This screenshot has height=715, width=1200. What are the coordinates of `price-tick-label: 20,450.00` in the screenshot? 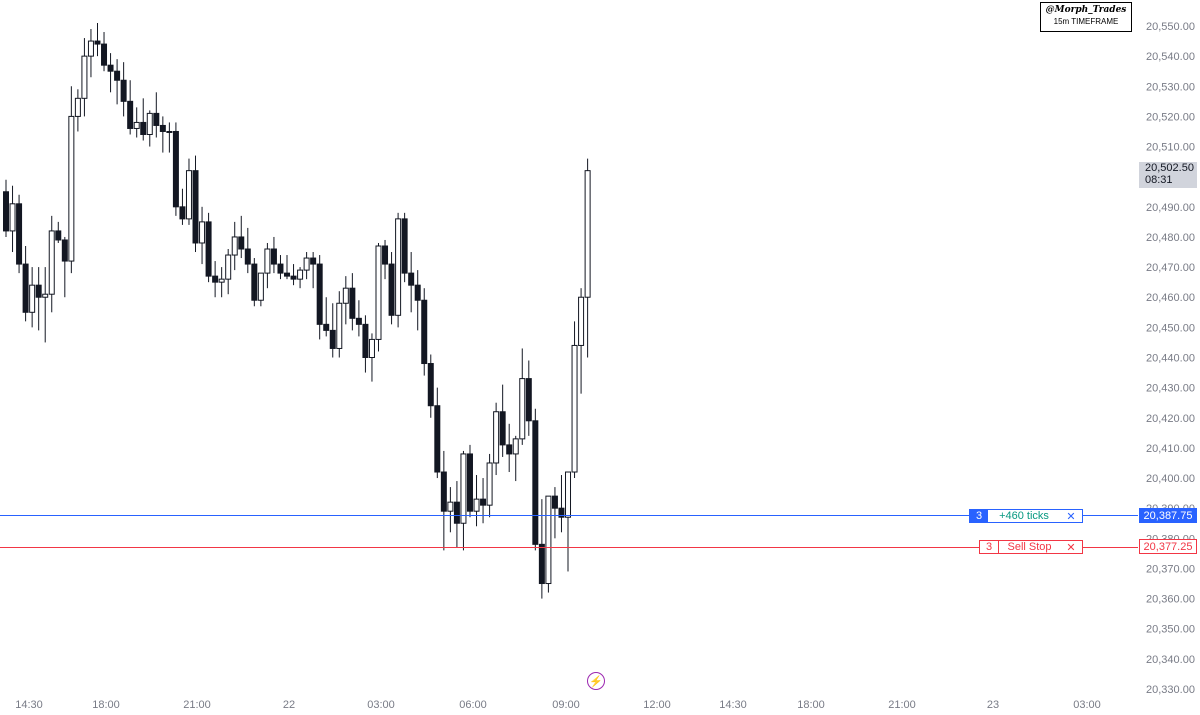 It's located at (1170, 328).